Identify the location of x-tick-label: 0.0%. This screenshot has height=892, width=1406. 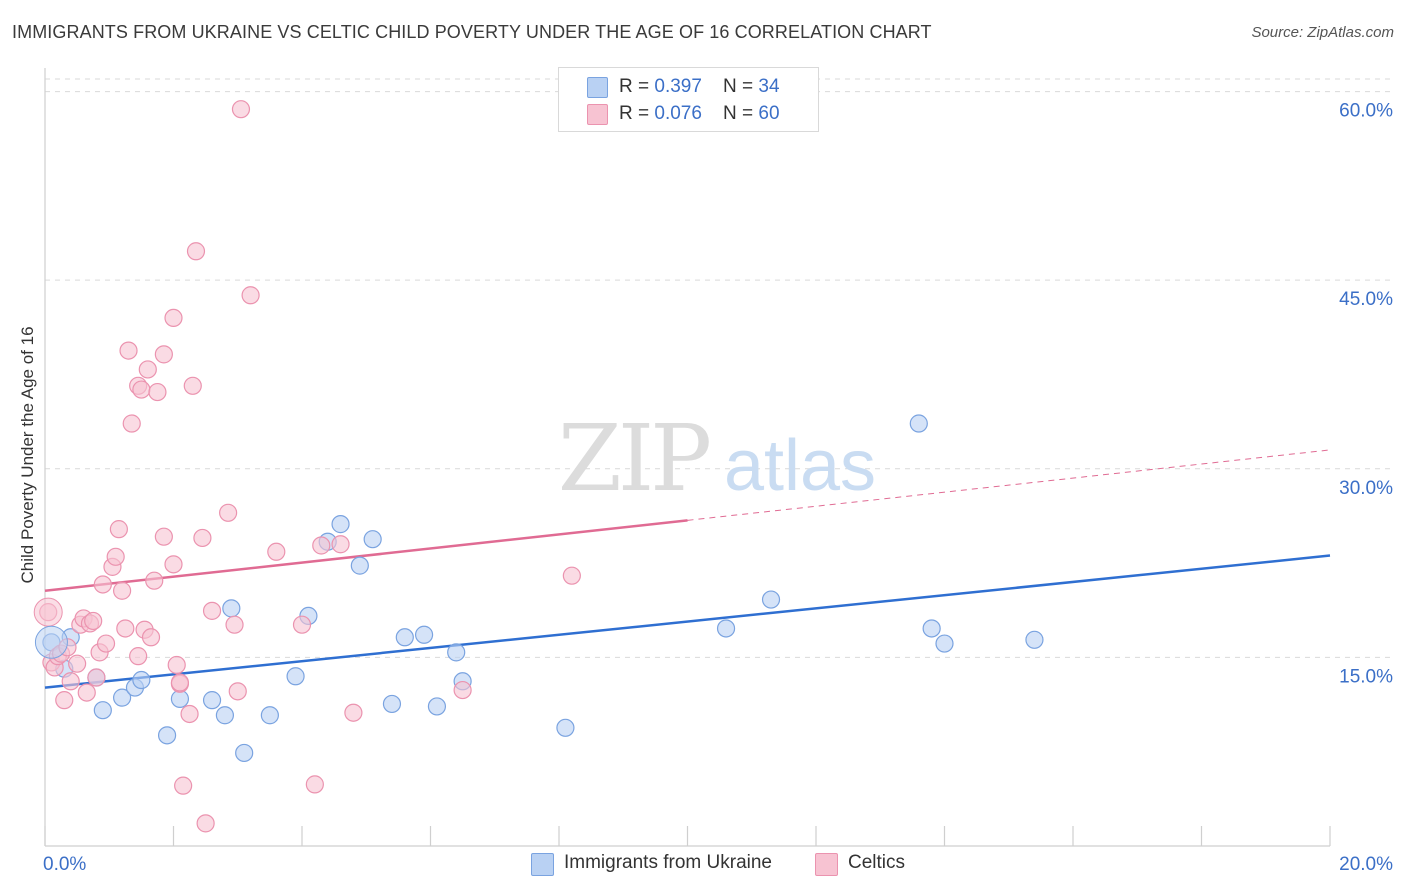
(64, 864).